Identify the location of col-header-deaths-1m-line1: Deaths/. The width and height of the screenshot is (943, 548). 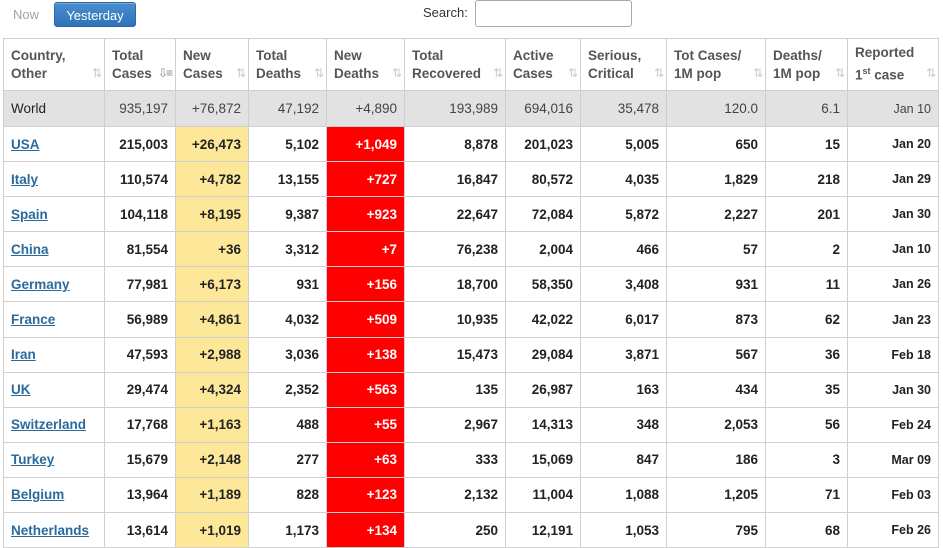
(797, 55).